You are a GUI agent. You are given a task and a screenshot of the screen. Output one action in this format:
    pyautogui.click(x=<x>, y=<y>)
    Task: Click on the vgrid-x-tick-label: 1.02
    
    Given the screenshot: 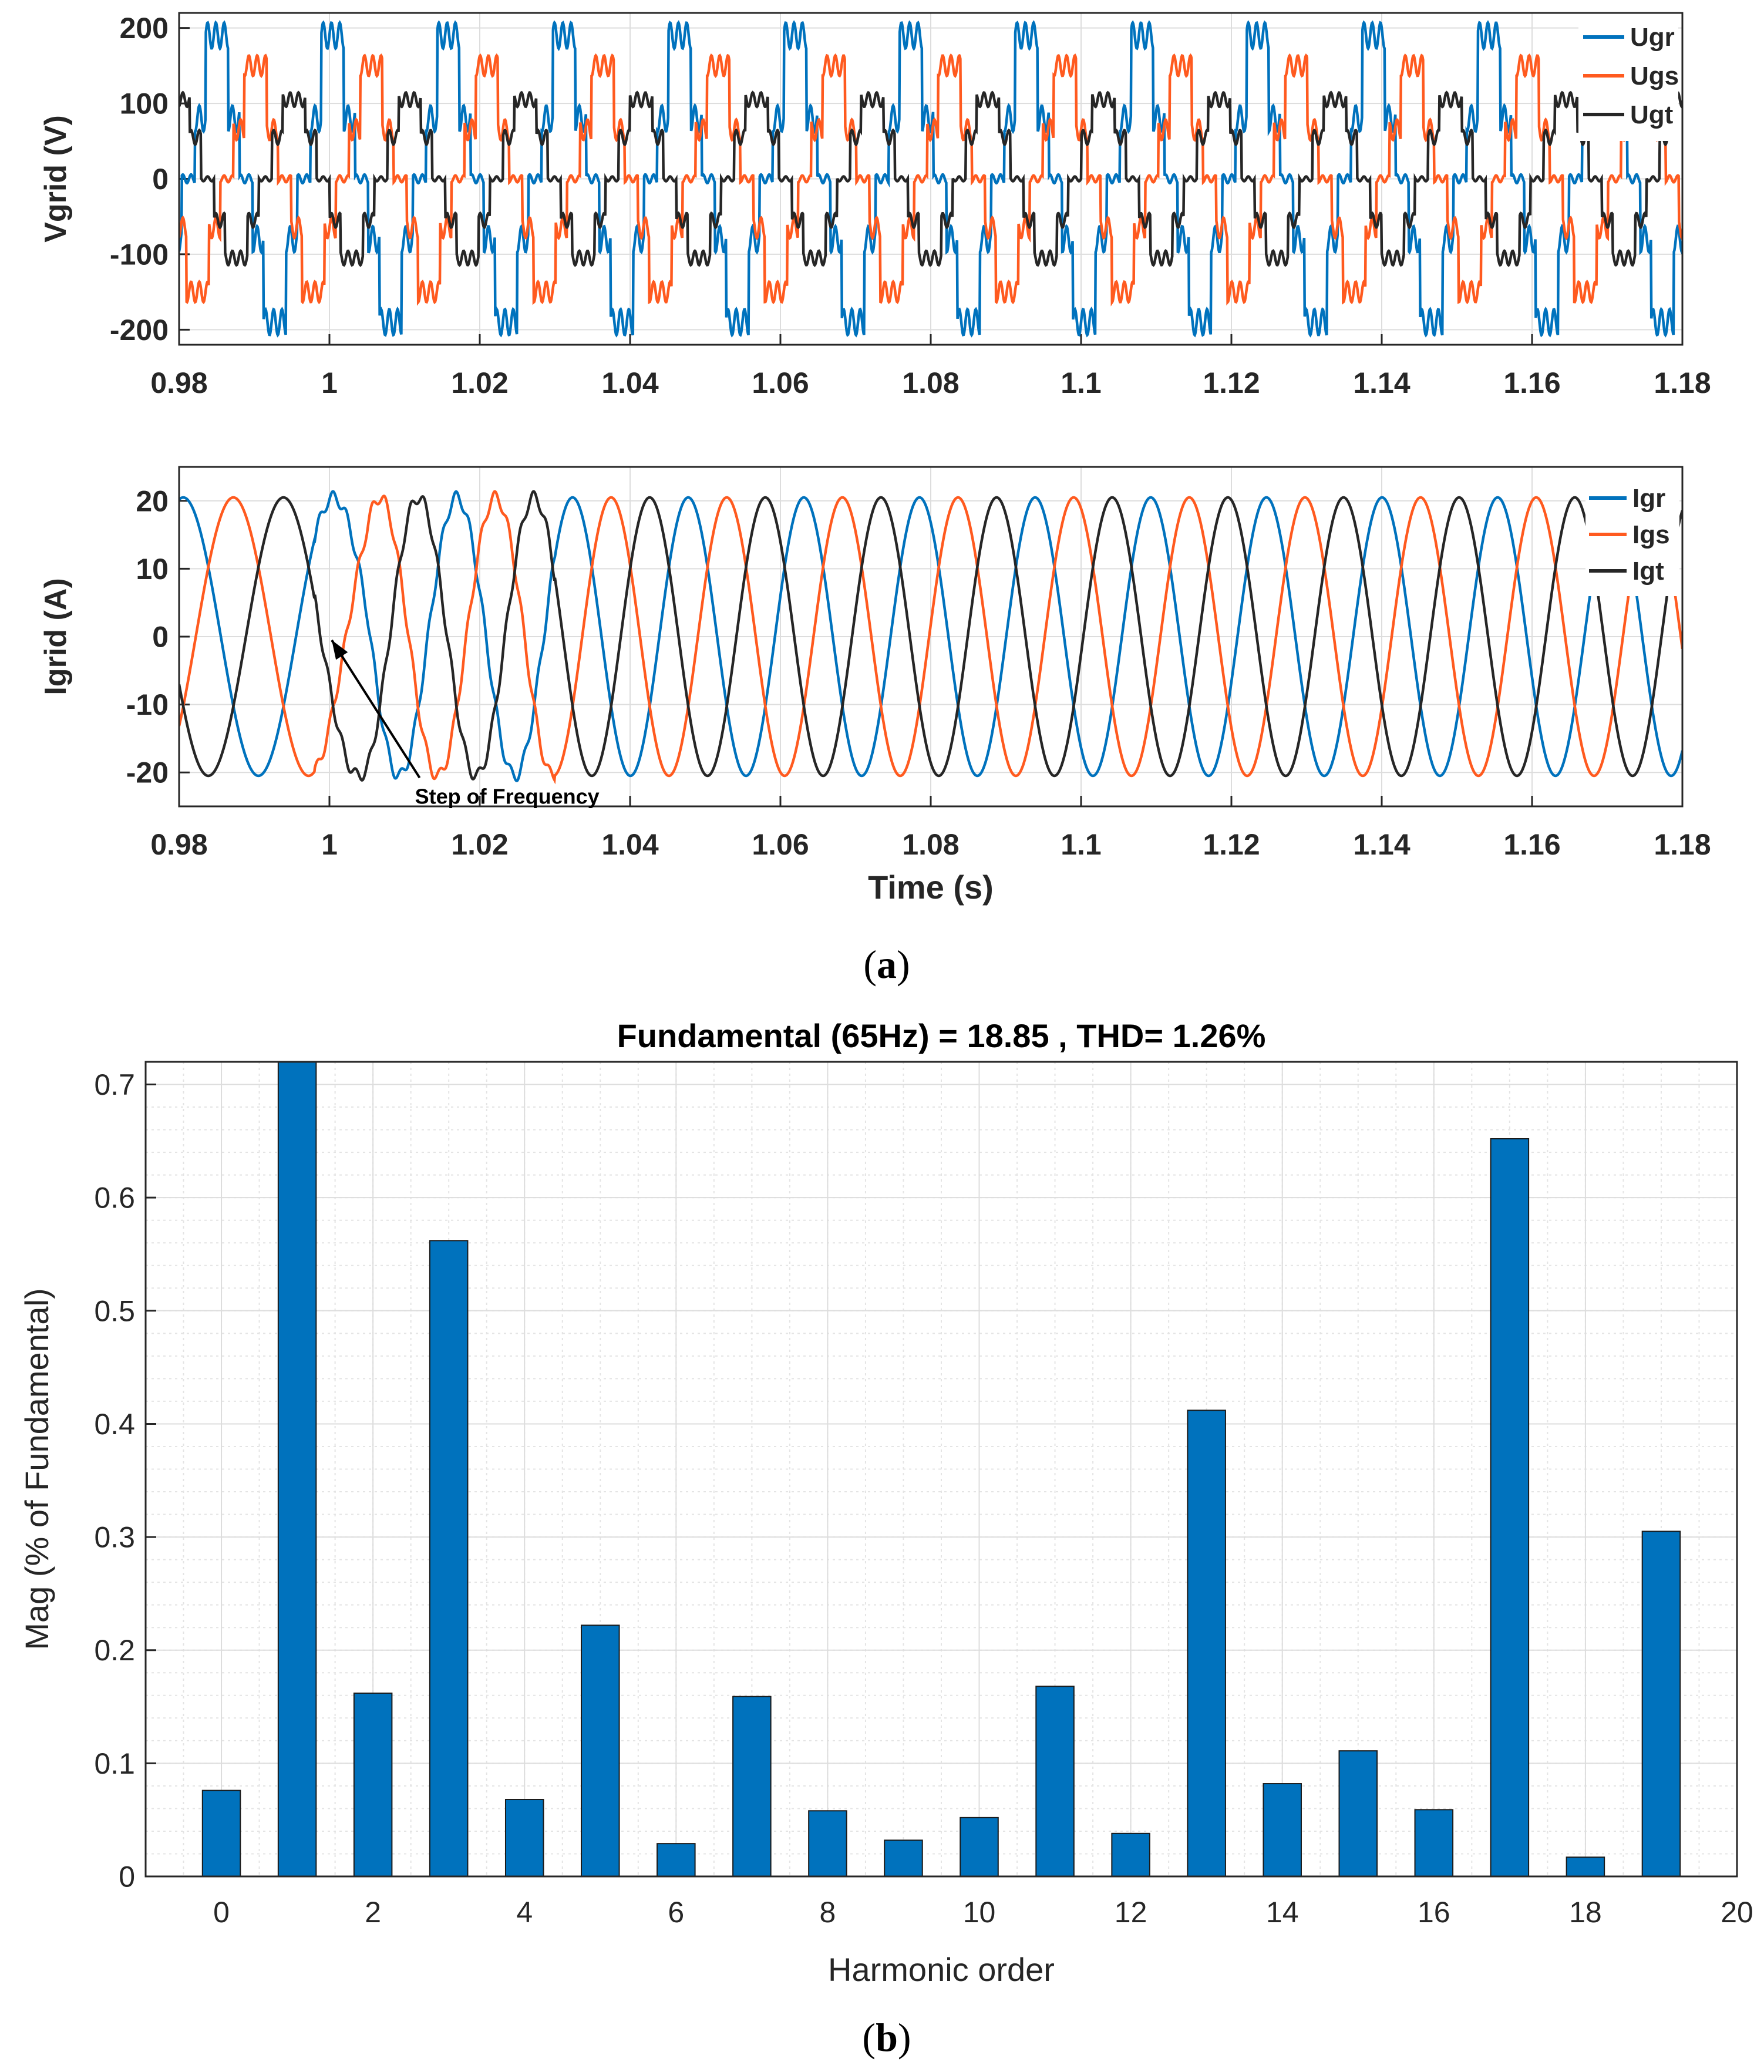 What is the action you would take?
    pyautogui.click(x=480, y=382)
    